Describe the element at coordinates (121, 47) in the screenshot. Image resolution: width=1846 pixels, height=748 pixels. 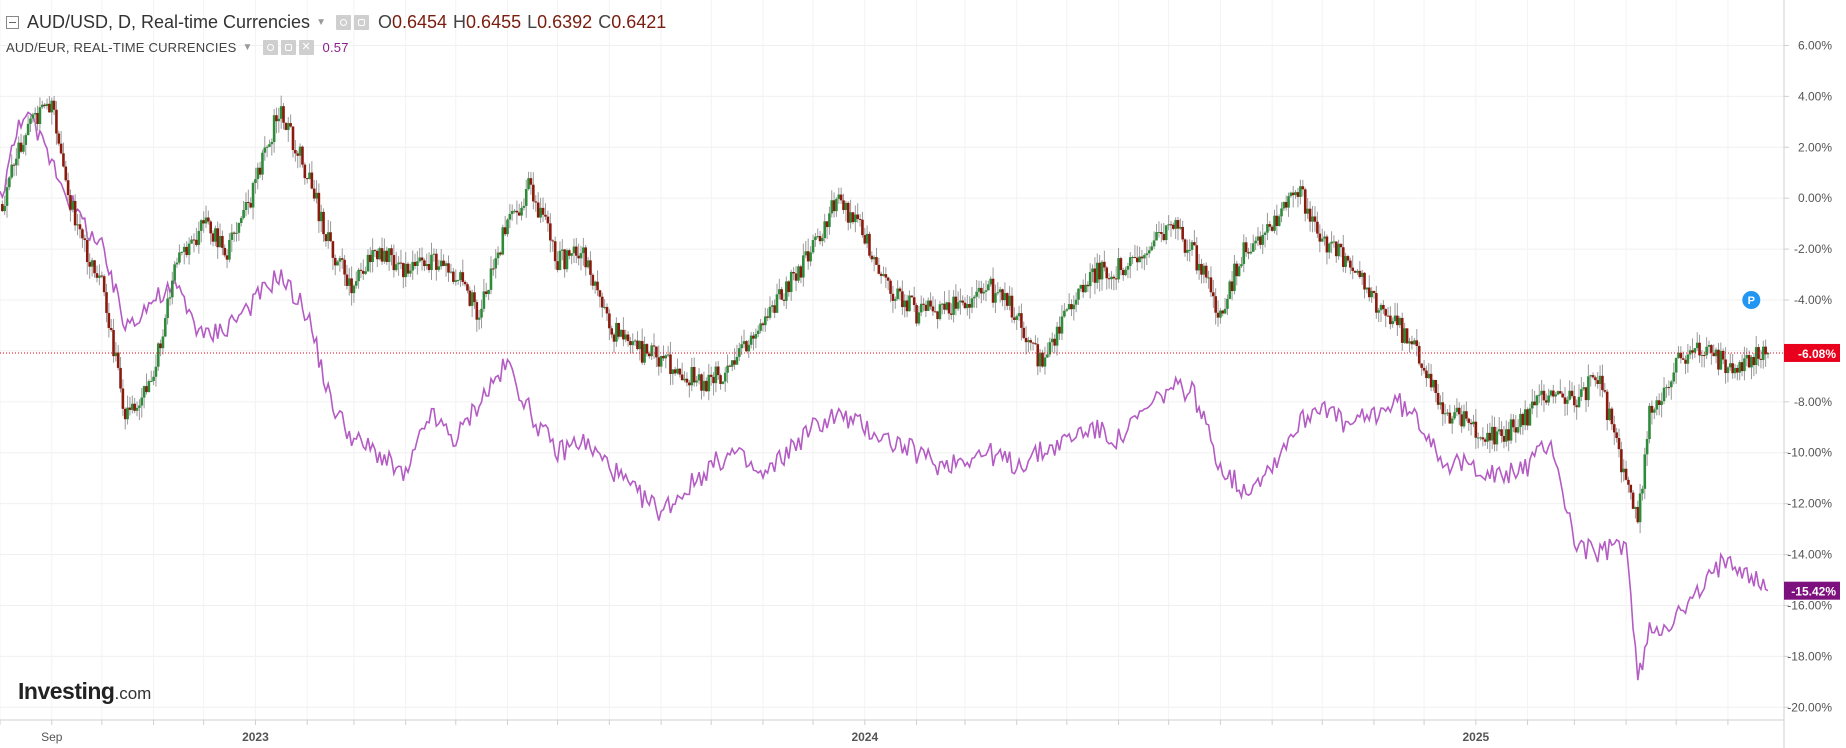
I see `compare-series-title: AUD/EUR, REAL-TIME CURRENCIES` at that location.